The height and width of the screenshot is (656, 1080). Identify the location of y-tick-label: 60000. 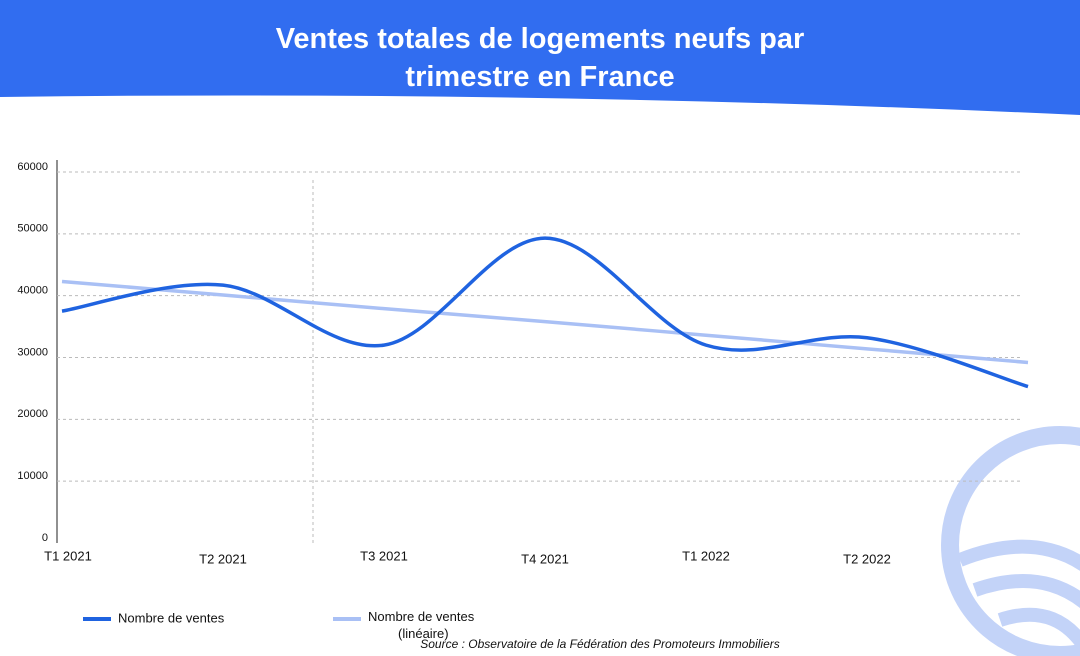
(32, 167).